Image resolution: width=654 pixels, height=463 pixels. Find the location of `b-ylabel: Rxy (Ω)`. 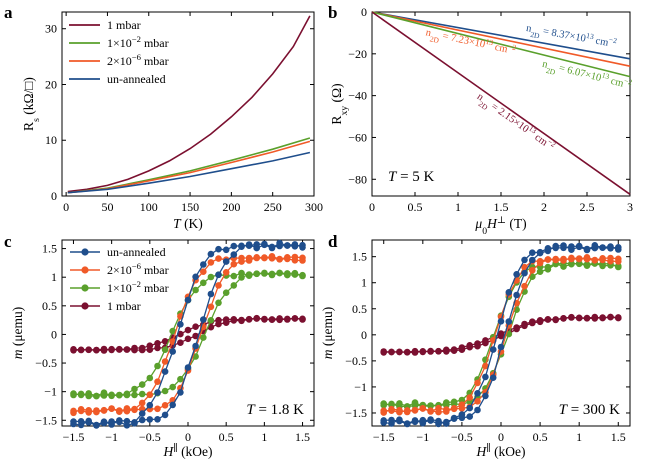

b-ylabel: Rxy (Ω) is located at coordinates (339, 103).